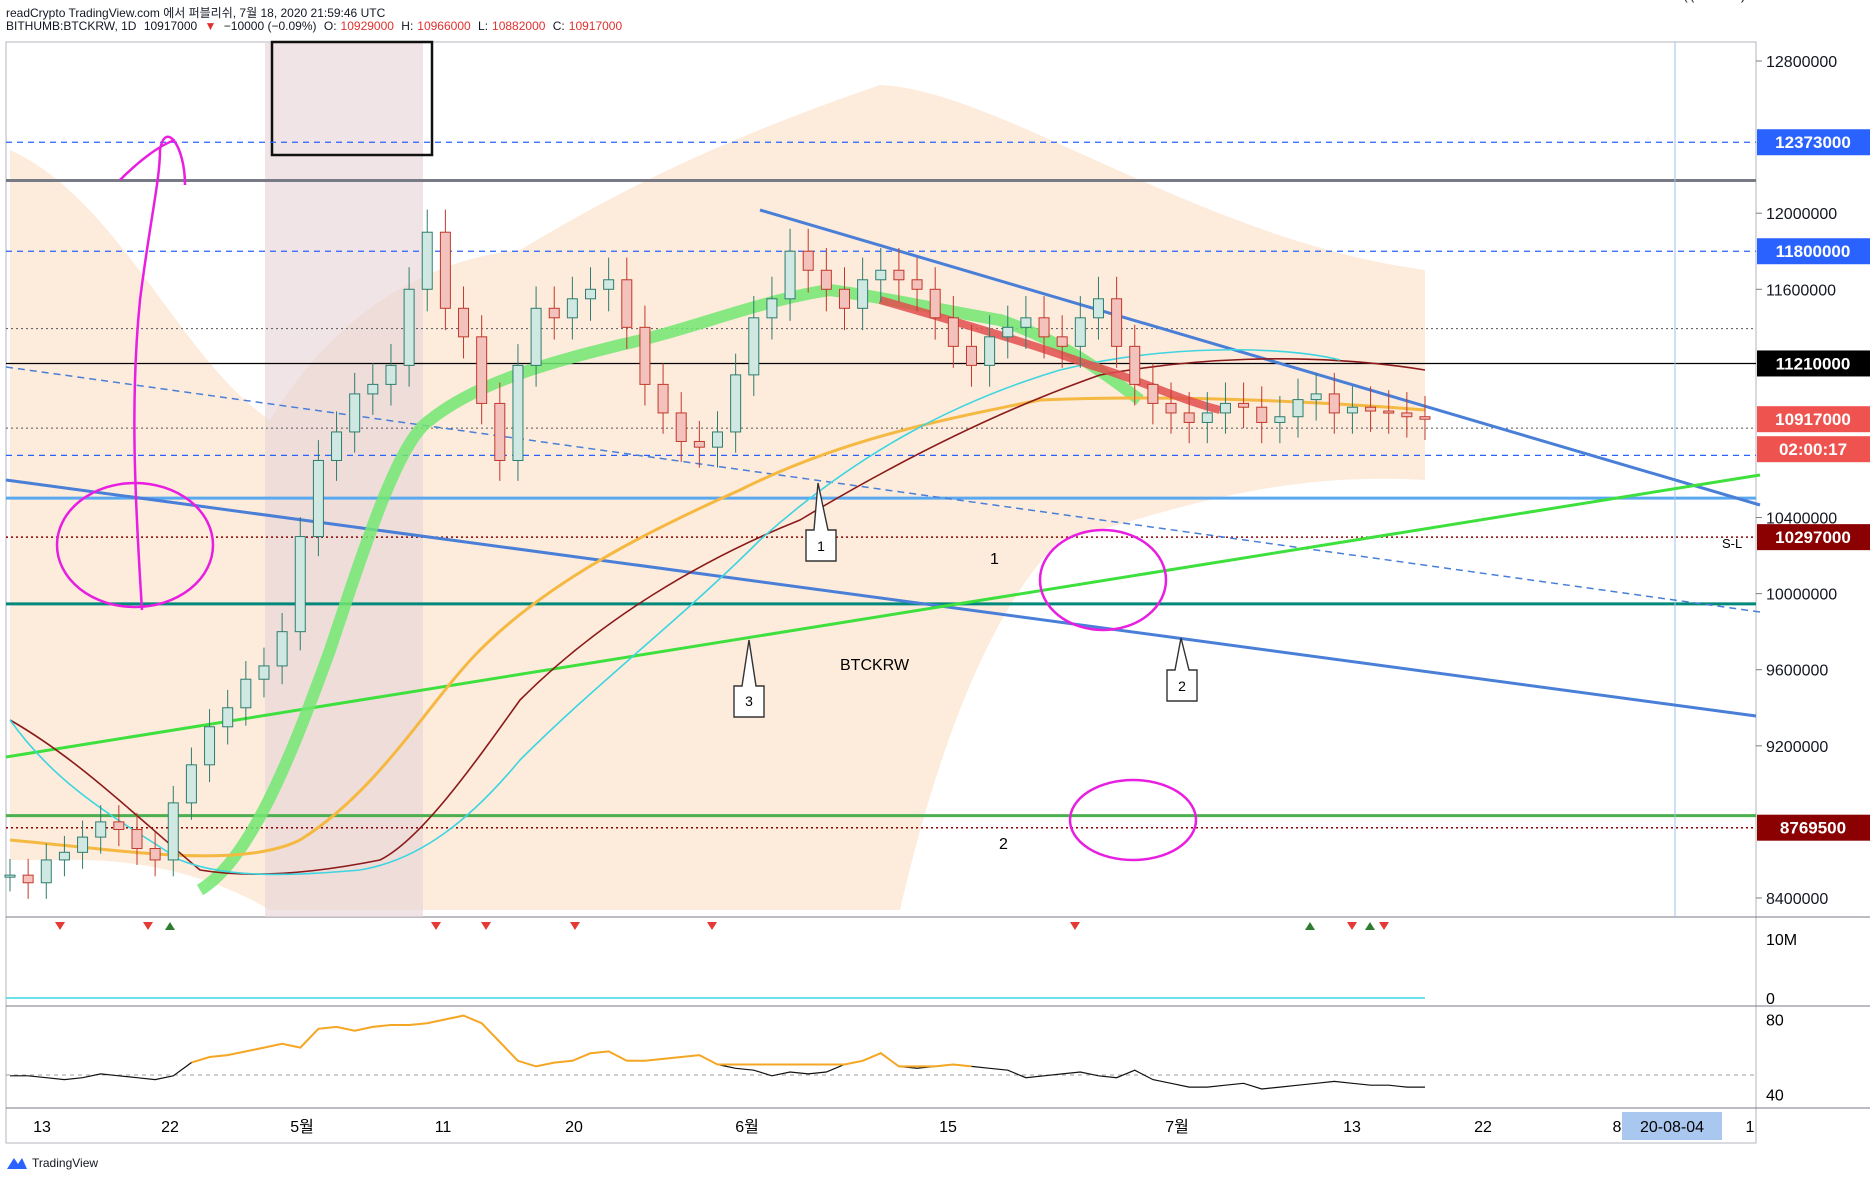  What do you see at coordinates (1177, 1127) in the screenshot?
I see `x-tick-label: 7월` at bounding box center [1177, 1127].